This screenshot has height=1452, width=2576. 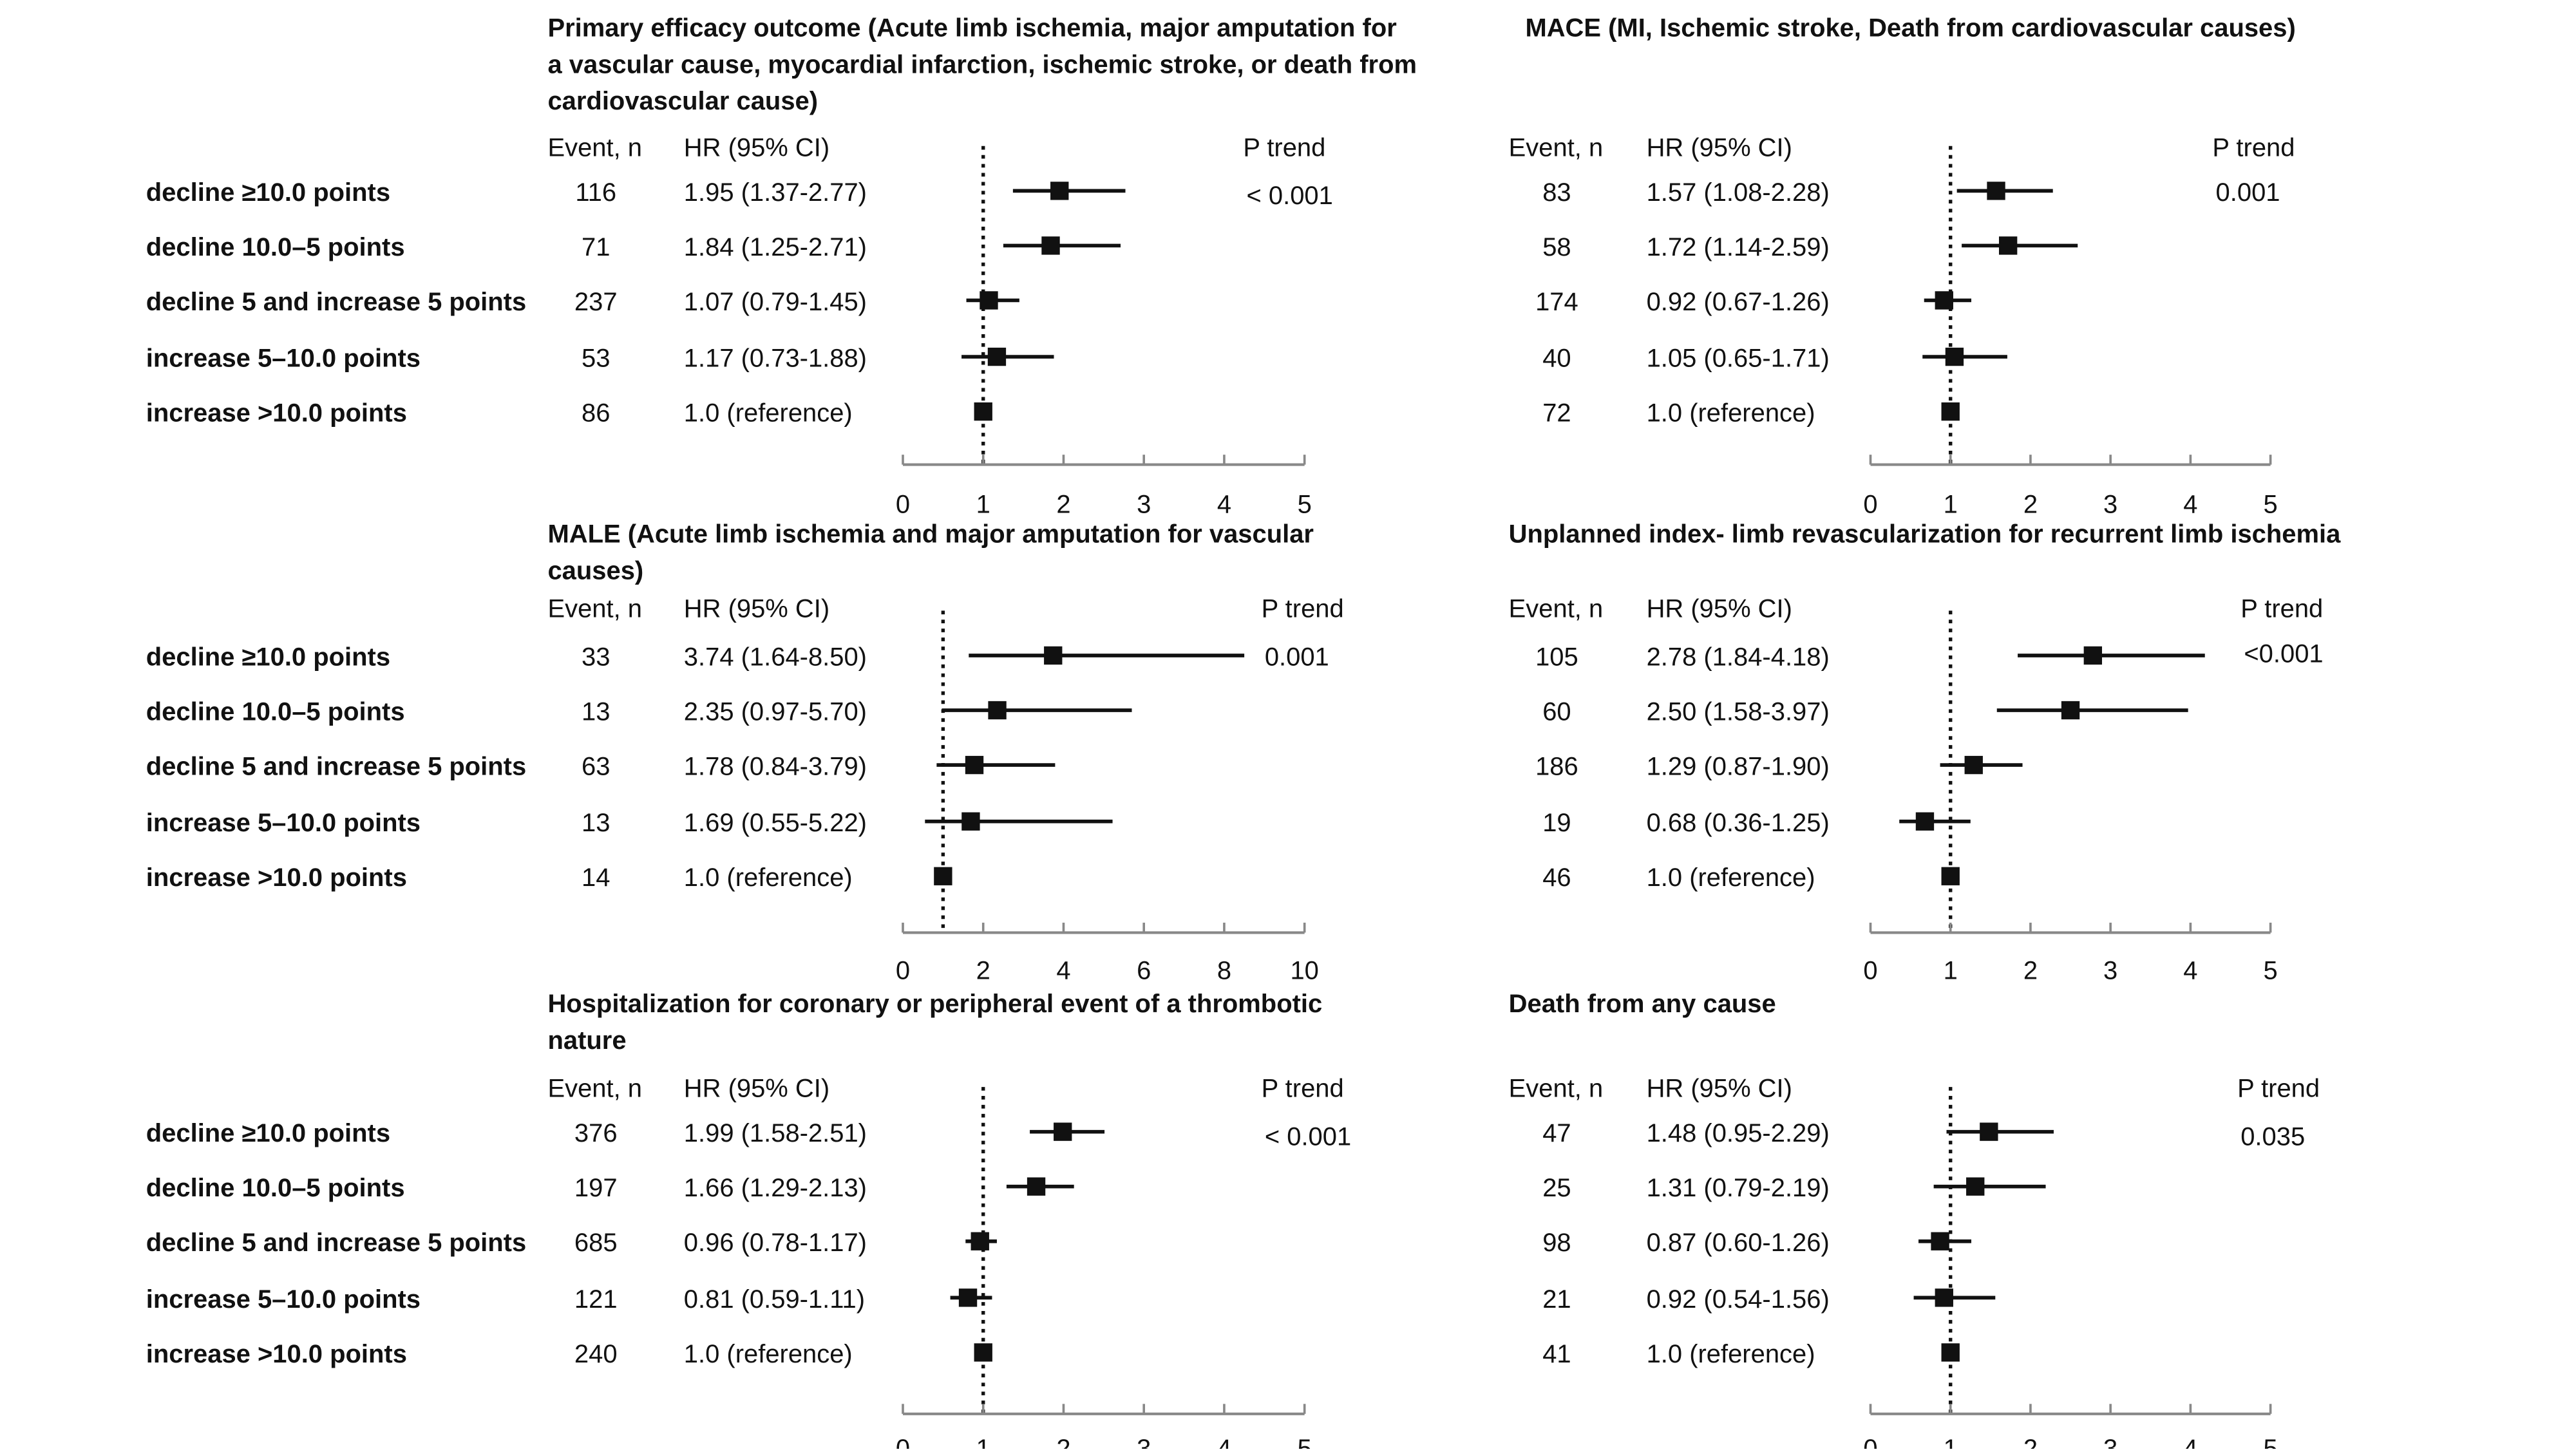 I want to click on event-count: 197, so click(x=596, y=1188).